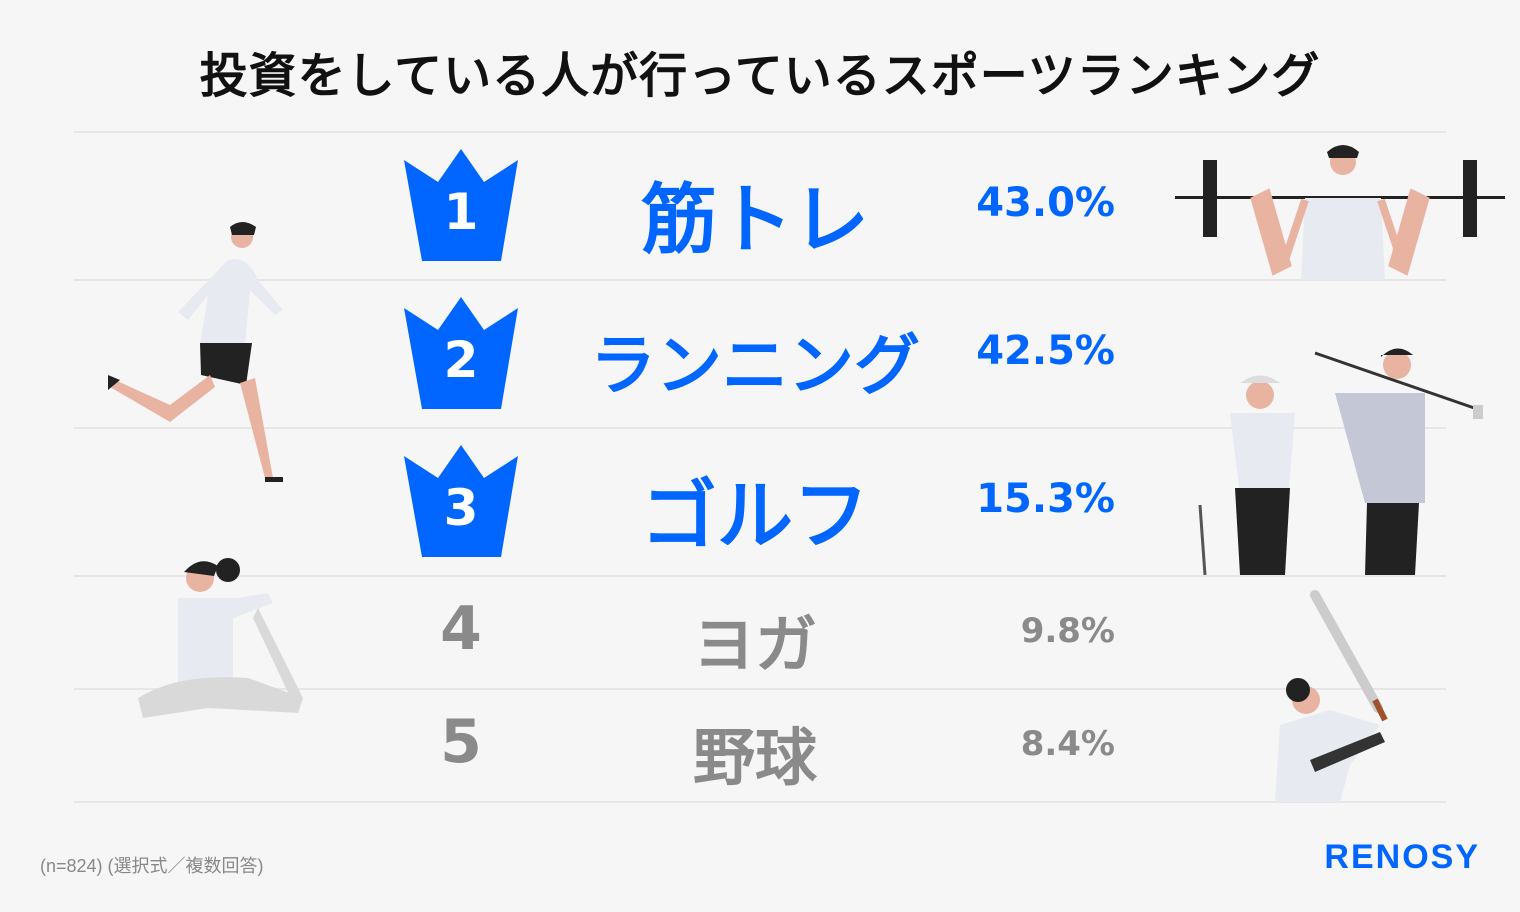 This screenshot has height=912, width=1520. I want to click on sport-name: ゴルフ, so click(755, 515).